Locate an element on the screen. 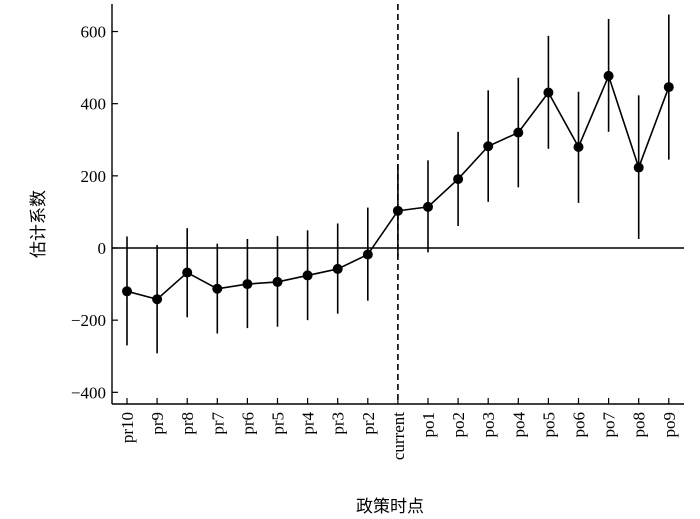 This screenshot has height=519, width=700. x-tick-label: po2 is located at coordinates (458, 425).